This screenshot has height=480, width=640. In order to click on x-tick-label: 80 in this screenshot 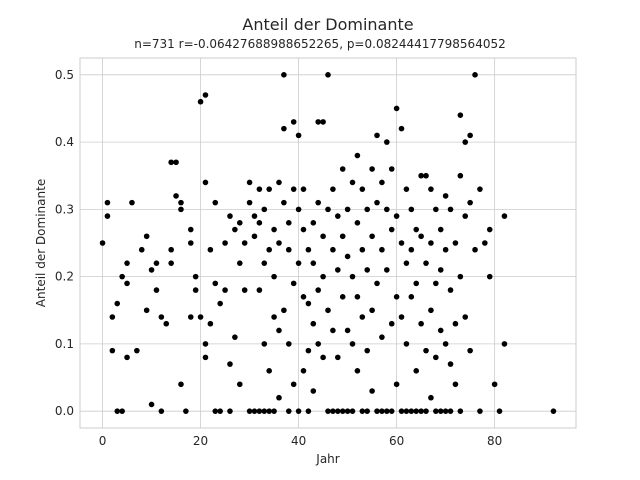, I will do `click(494, 441)`.